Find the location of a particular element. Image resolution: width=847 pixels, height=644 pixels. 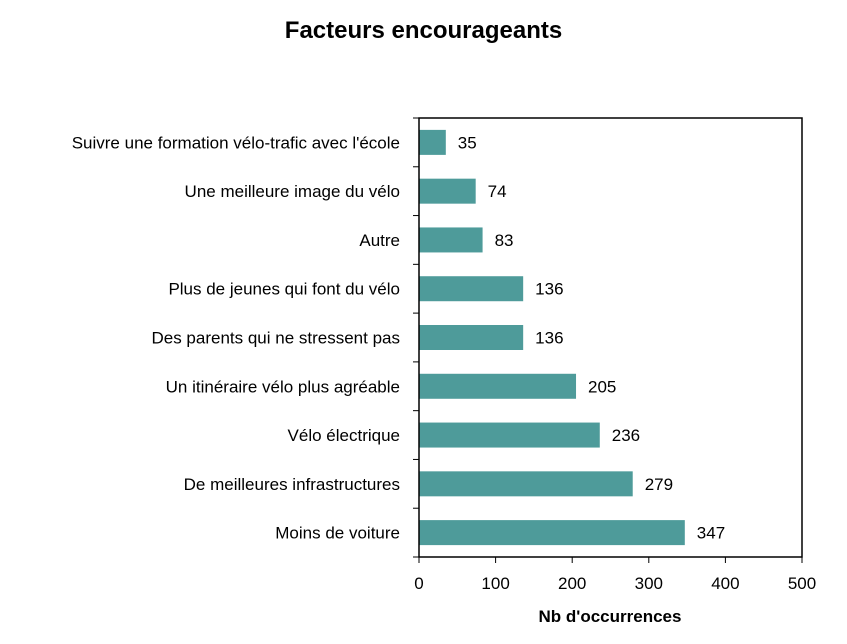

x-tick-label-5: 500 is located at coordinates (802, 583).